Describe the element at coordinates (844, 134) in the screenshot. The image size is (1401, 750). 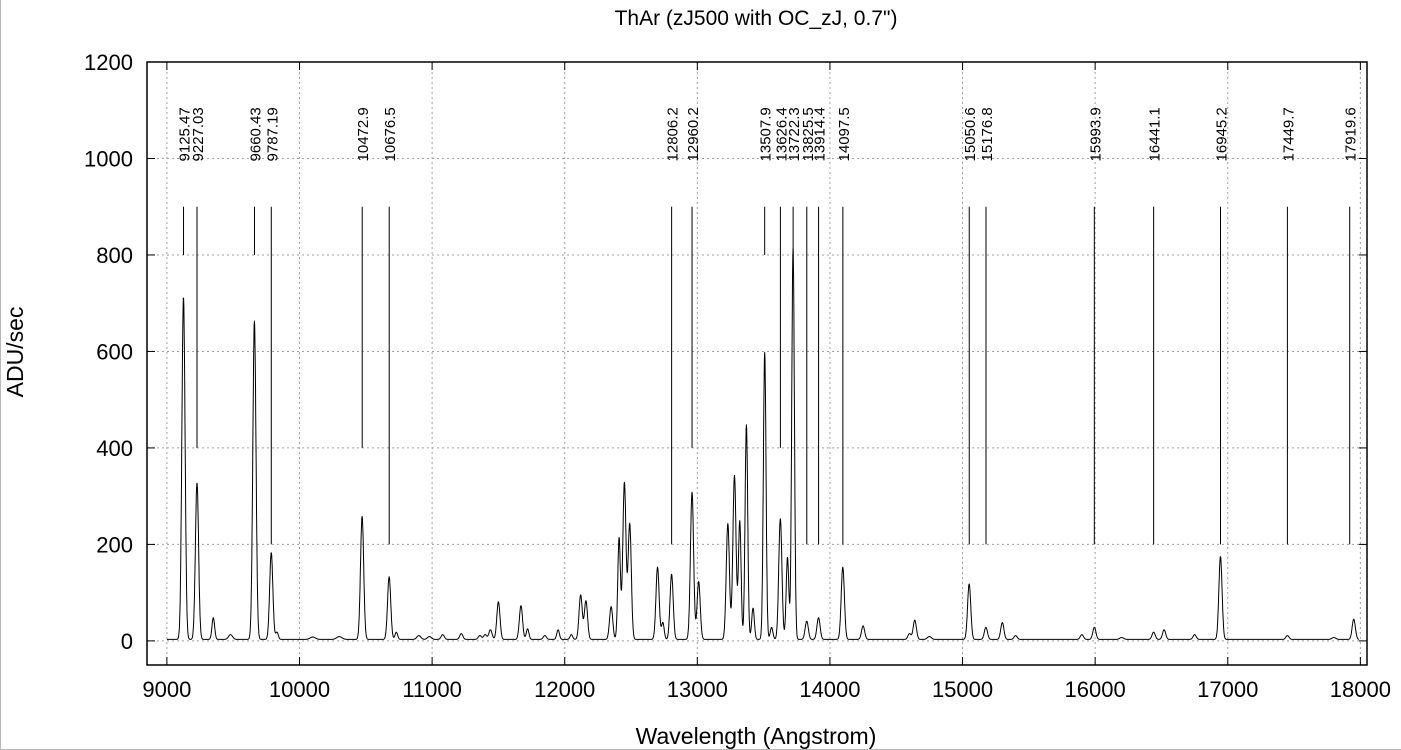
I see `line-marker-label: 14097.5` at that location.